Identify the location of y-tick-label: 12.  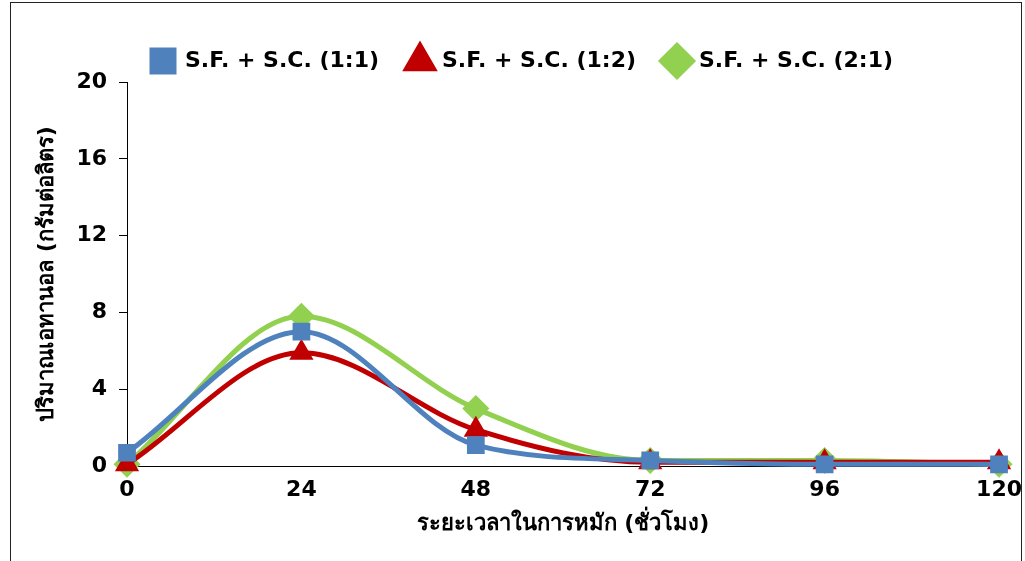
(92, 234).